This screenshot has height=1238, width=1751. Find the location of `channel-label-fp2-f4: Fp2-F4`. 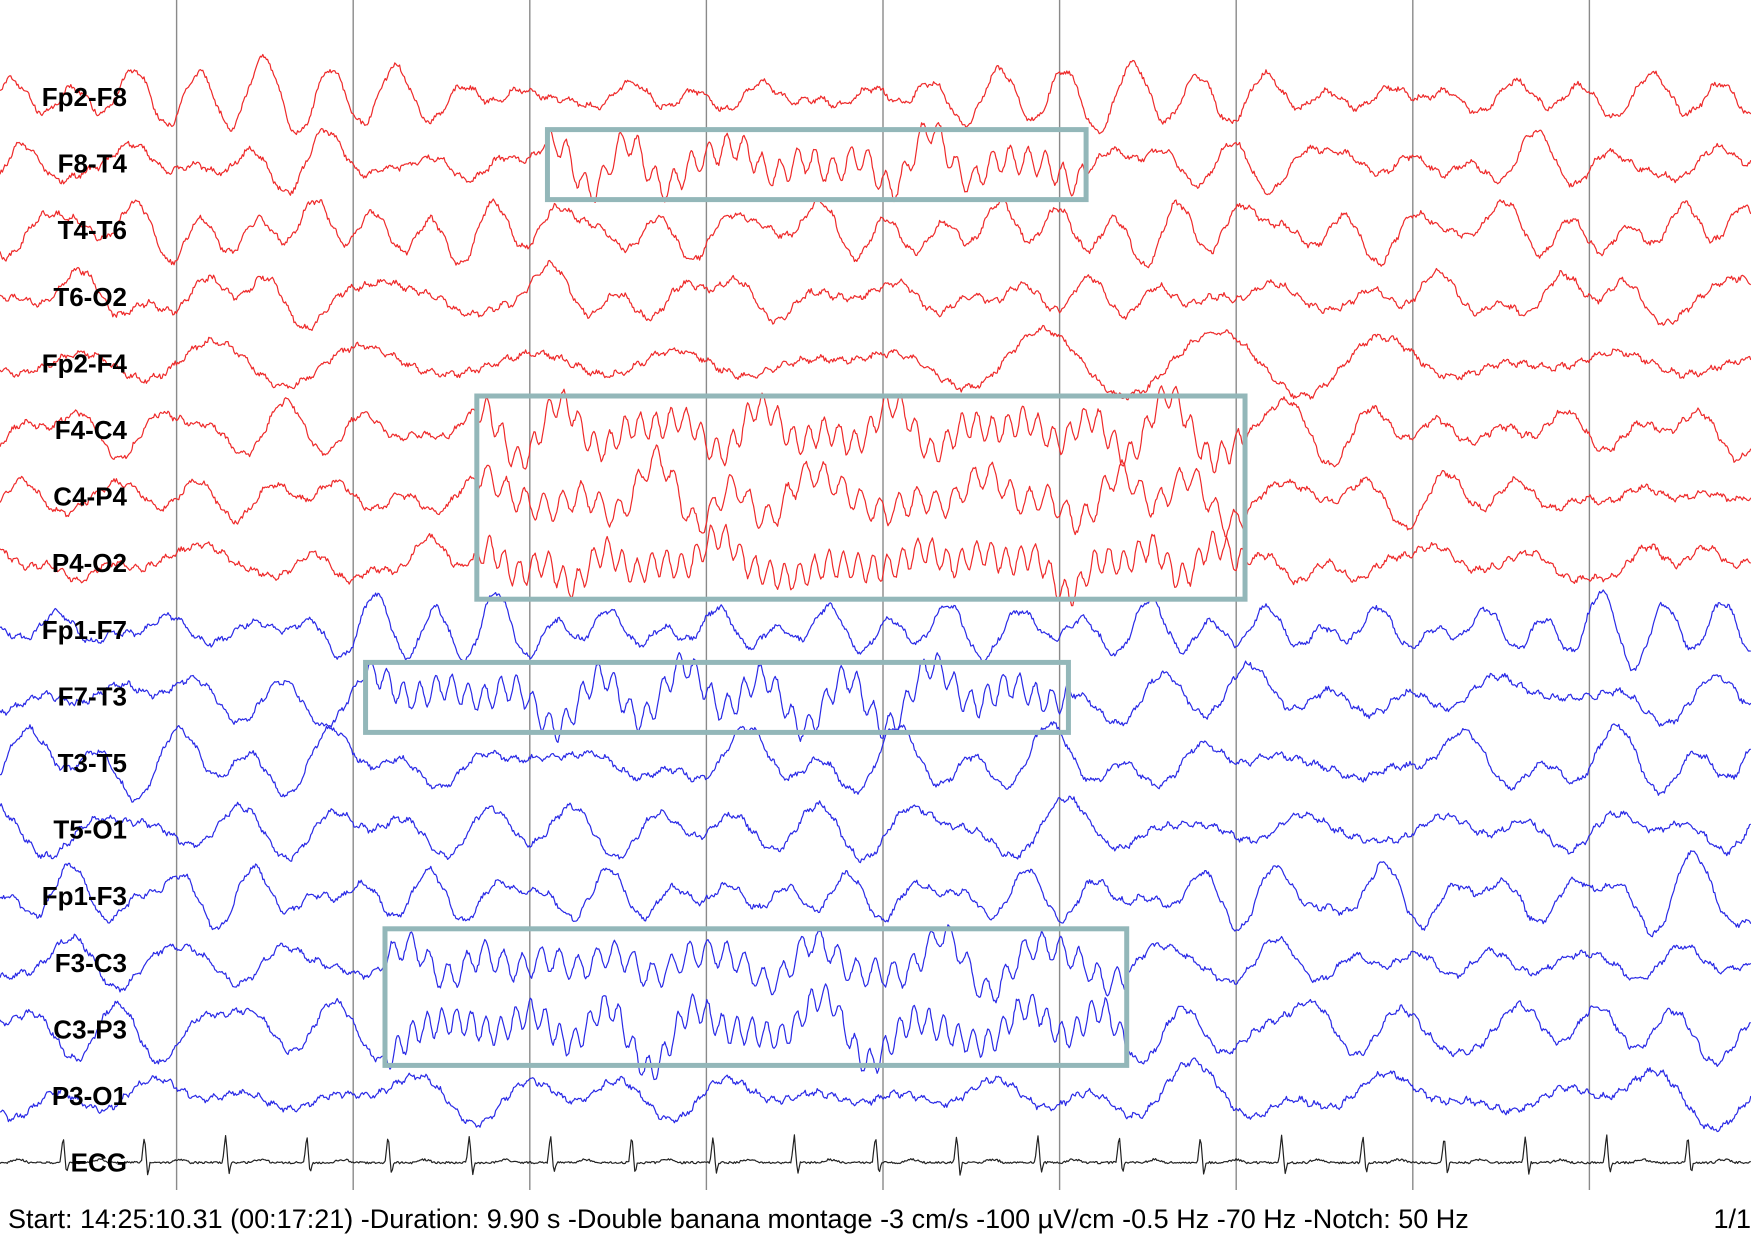

channel-label-fp2-f4: Fp2-F4 is located at coordinates (85, 363).